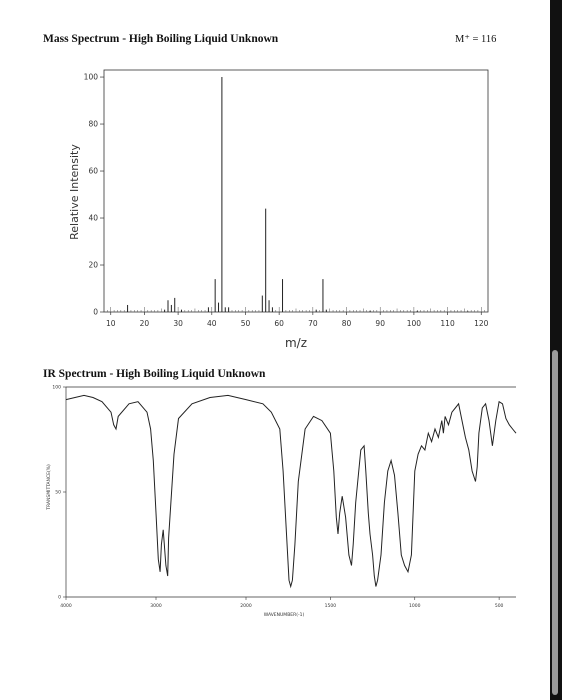  I want to click on ms-x-tick-label: 40, so click(212, 323).